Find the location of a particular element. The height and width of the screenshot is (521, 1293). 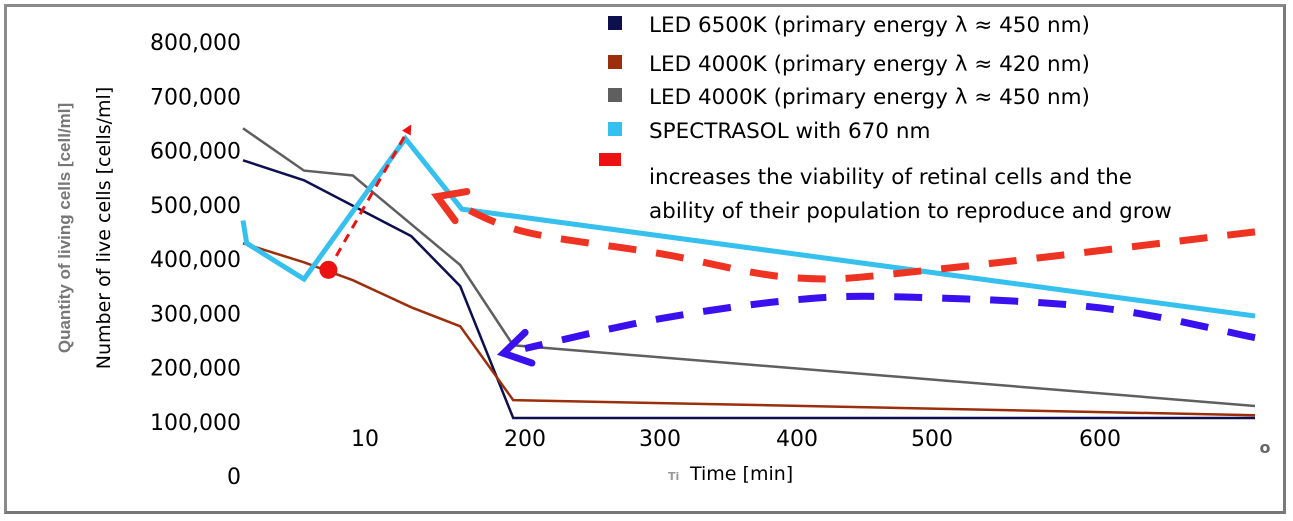

y-tick-label: 200,000 is located at coordinates (195, 369).